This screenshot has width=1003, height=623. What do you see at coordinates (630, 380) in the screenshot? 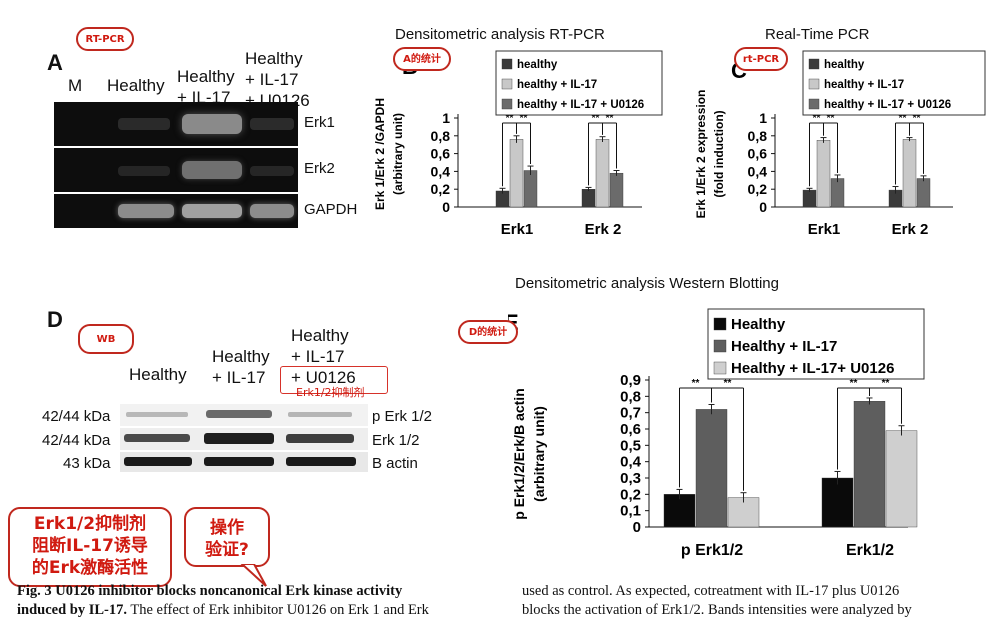
I see `y-tick-label: 0,9` at bounding box center [630, 380].